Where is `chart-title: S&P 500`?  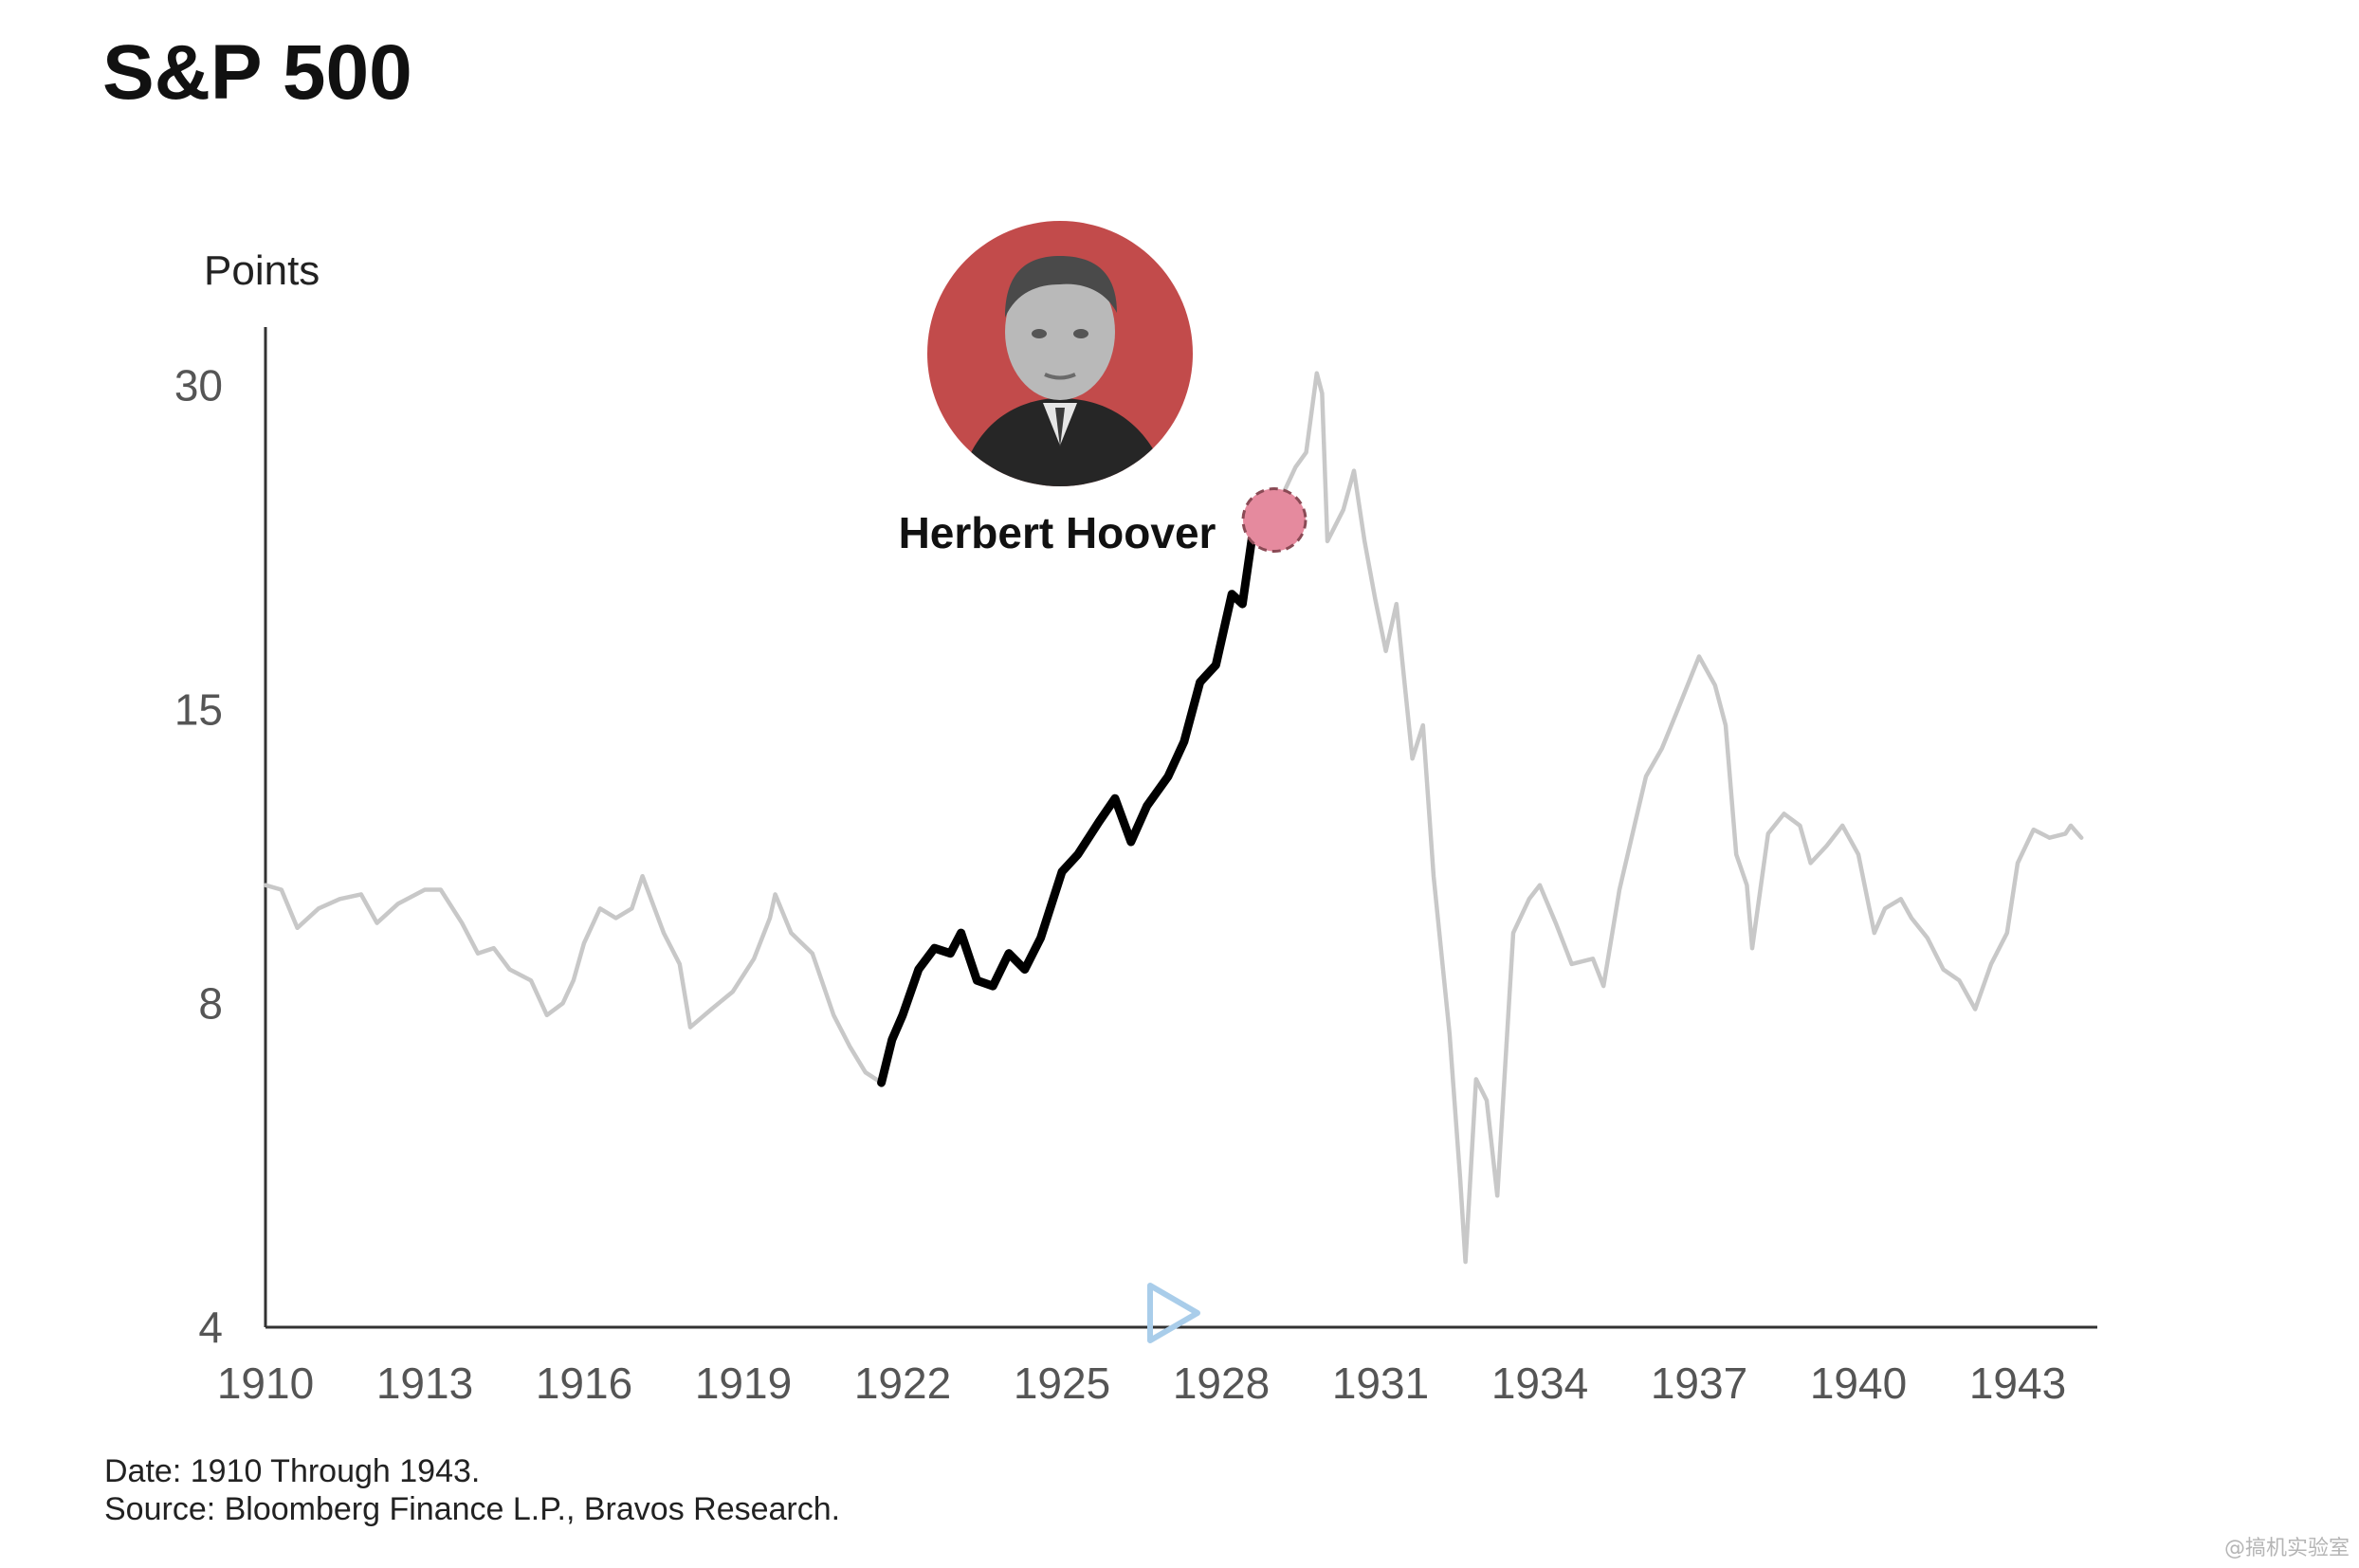
chart-title: S&P 500 is located at coordinates (257, 72).